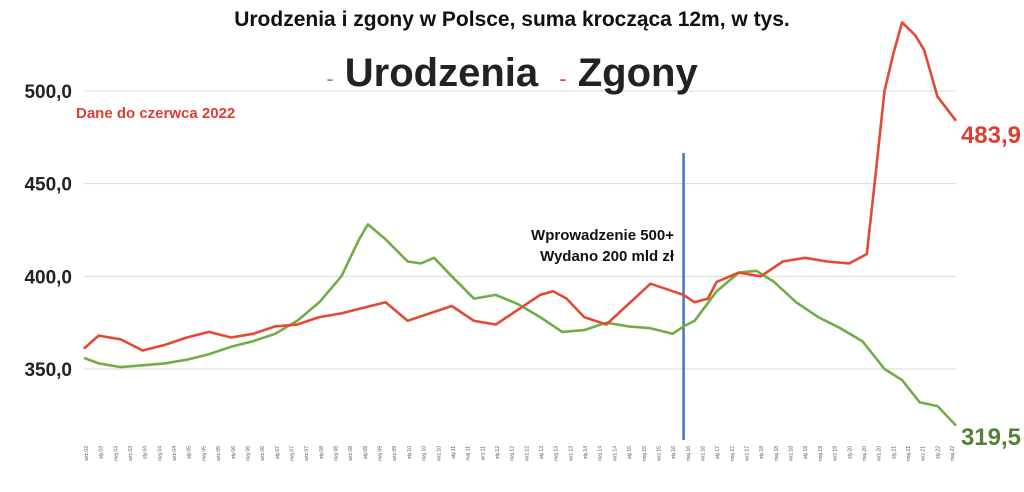 This screenshot has width=1024, height=492. Describe the element at coordinates (938, 452) in the screenshot. I see `x-tick-label: sty.22` at that location.